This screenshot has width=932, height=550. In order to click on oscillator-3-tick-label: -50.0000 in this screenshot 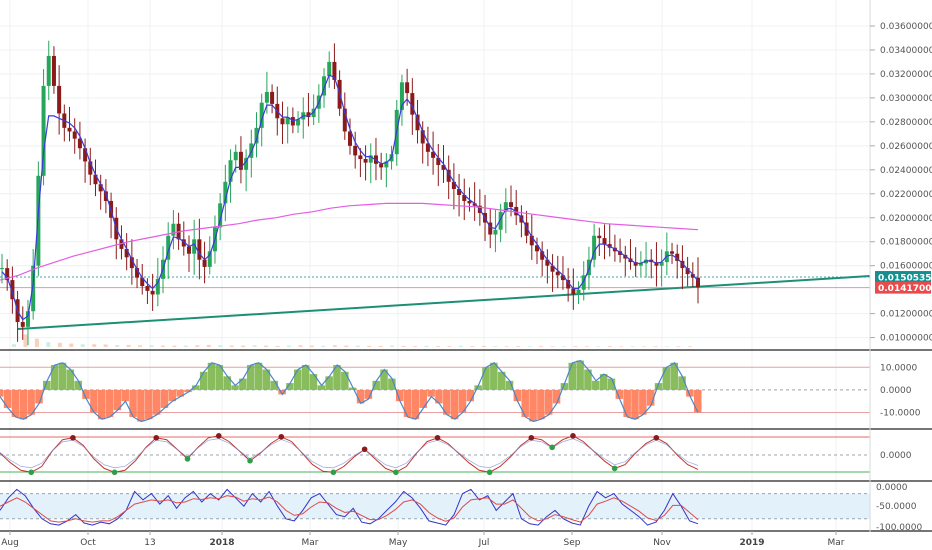, I will do `click(896, 507)`.